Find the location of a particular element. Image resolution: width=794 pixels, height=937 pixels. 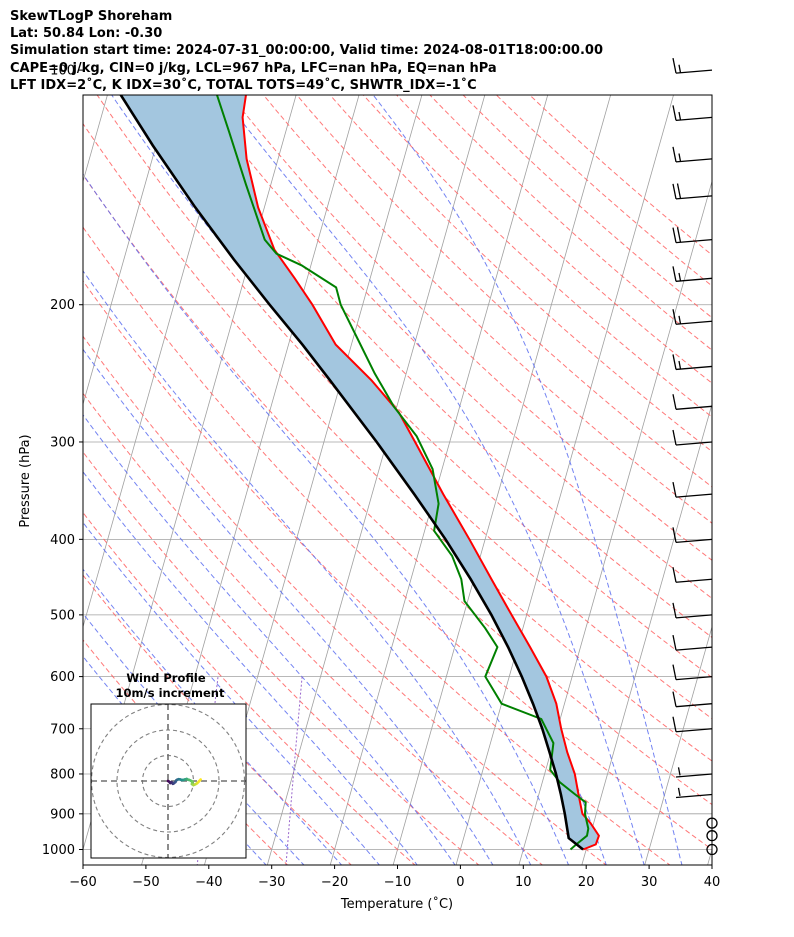

hodograph-subtitle: 10m/s increment is located at coordinates (170, 693).